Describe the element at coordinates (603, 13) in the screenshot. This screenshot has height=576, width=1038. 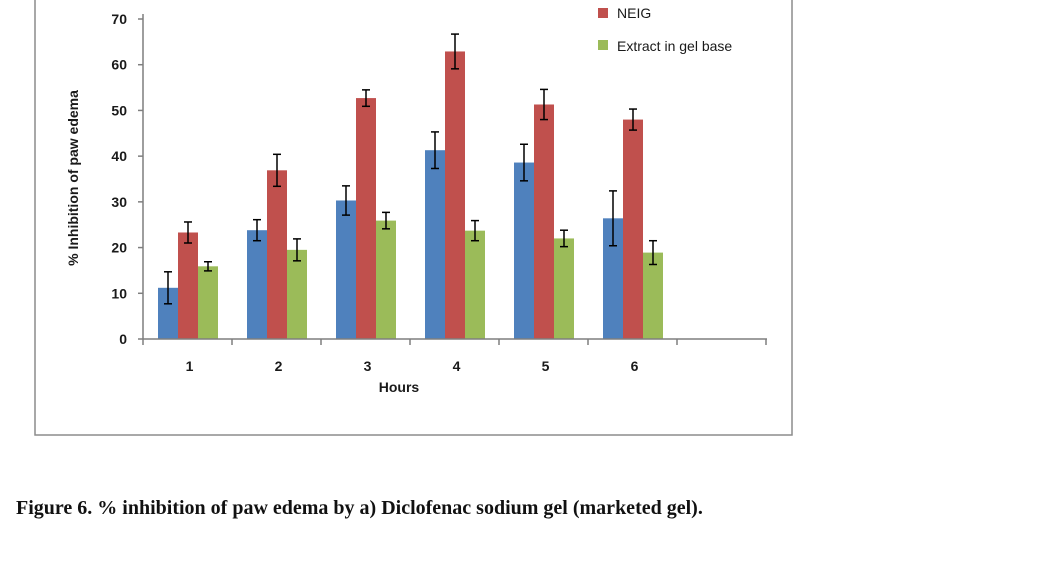
I see `legend-swatch-neig` at that location.